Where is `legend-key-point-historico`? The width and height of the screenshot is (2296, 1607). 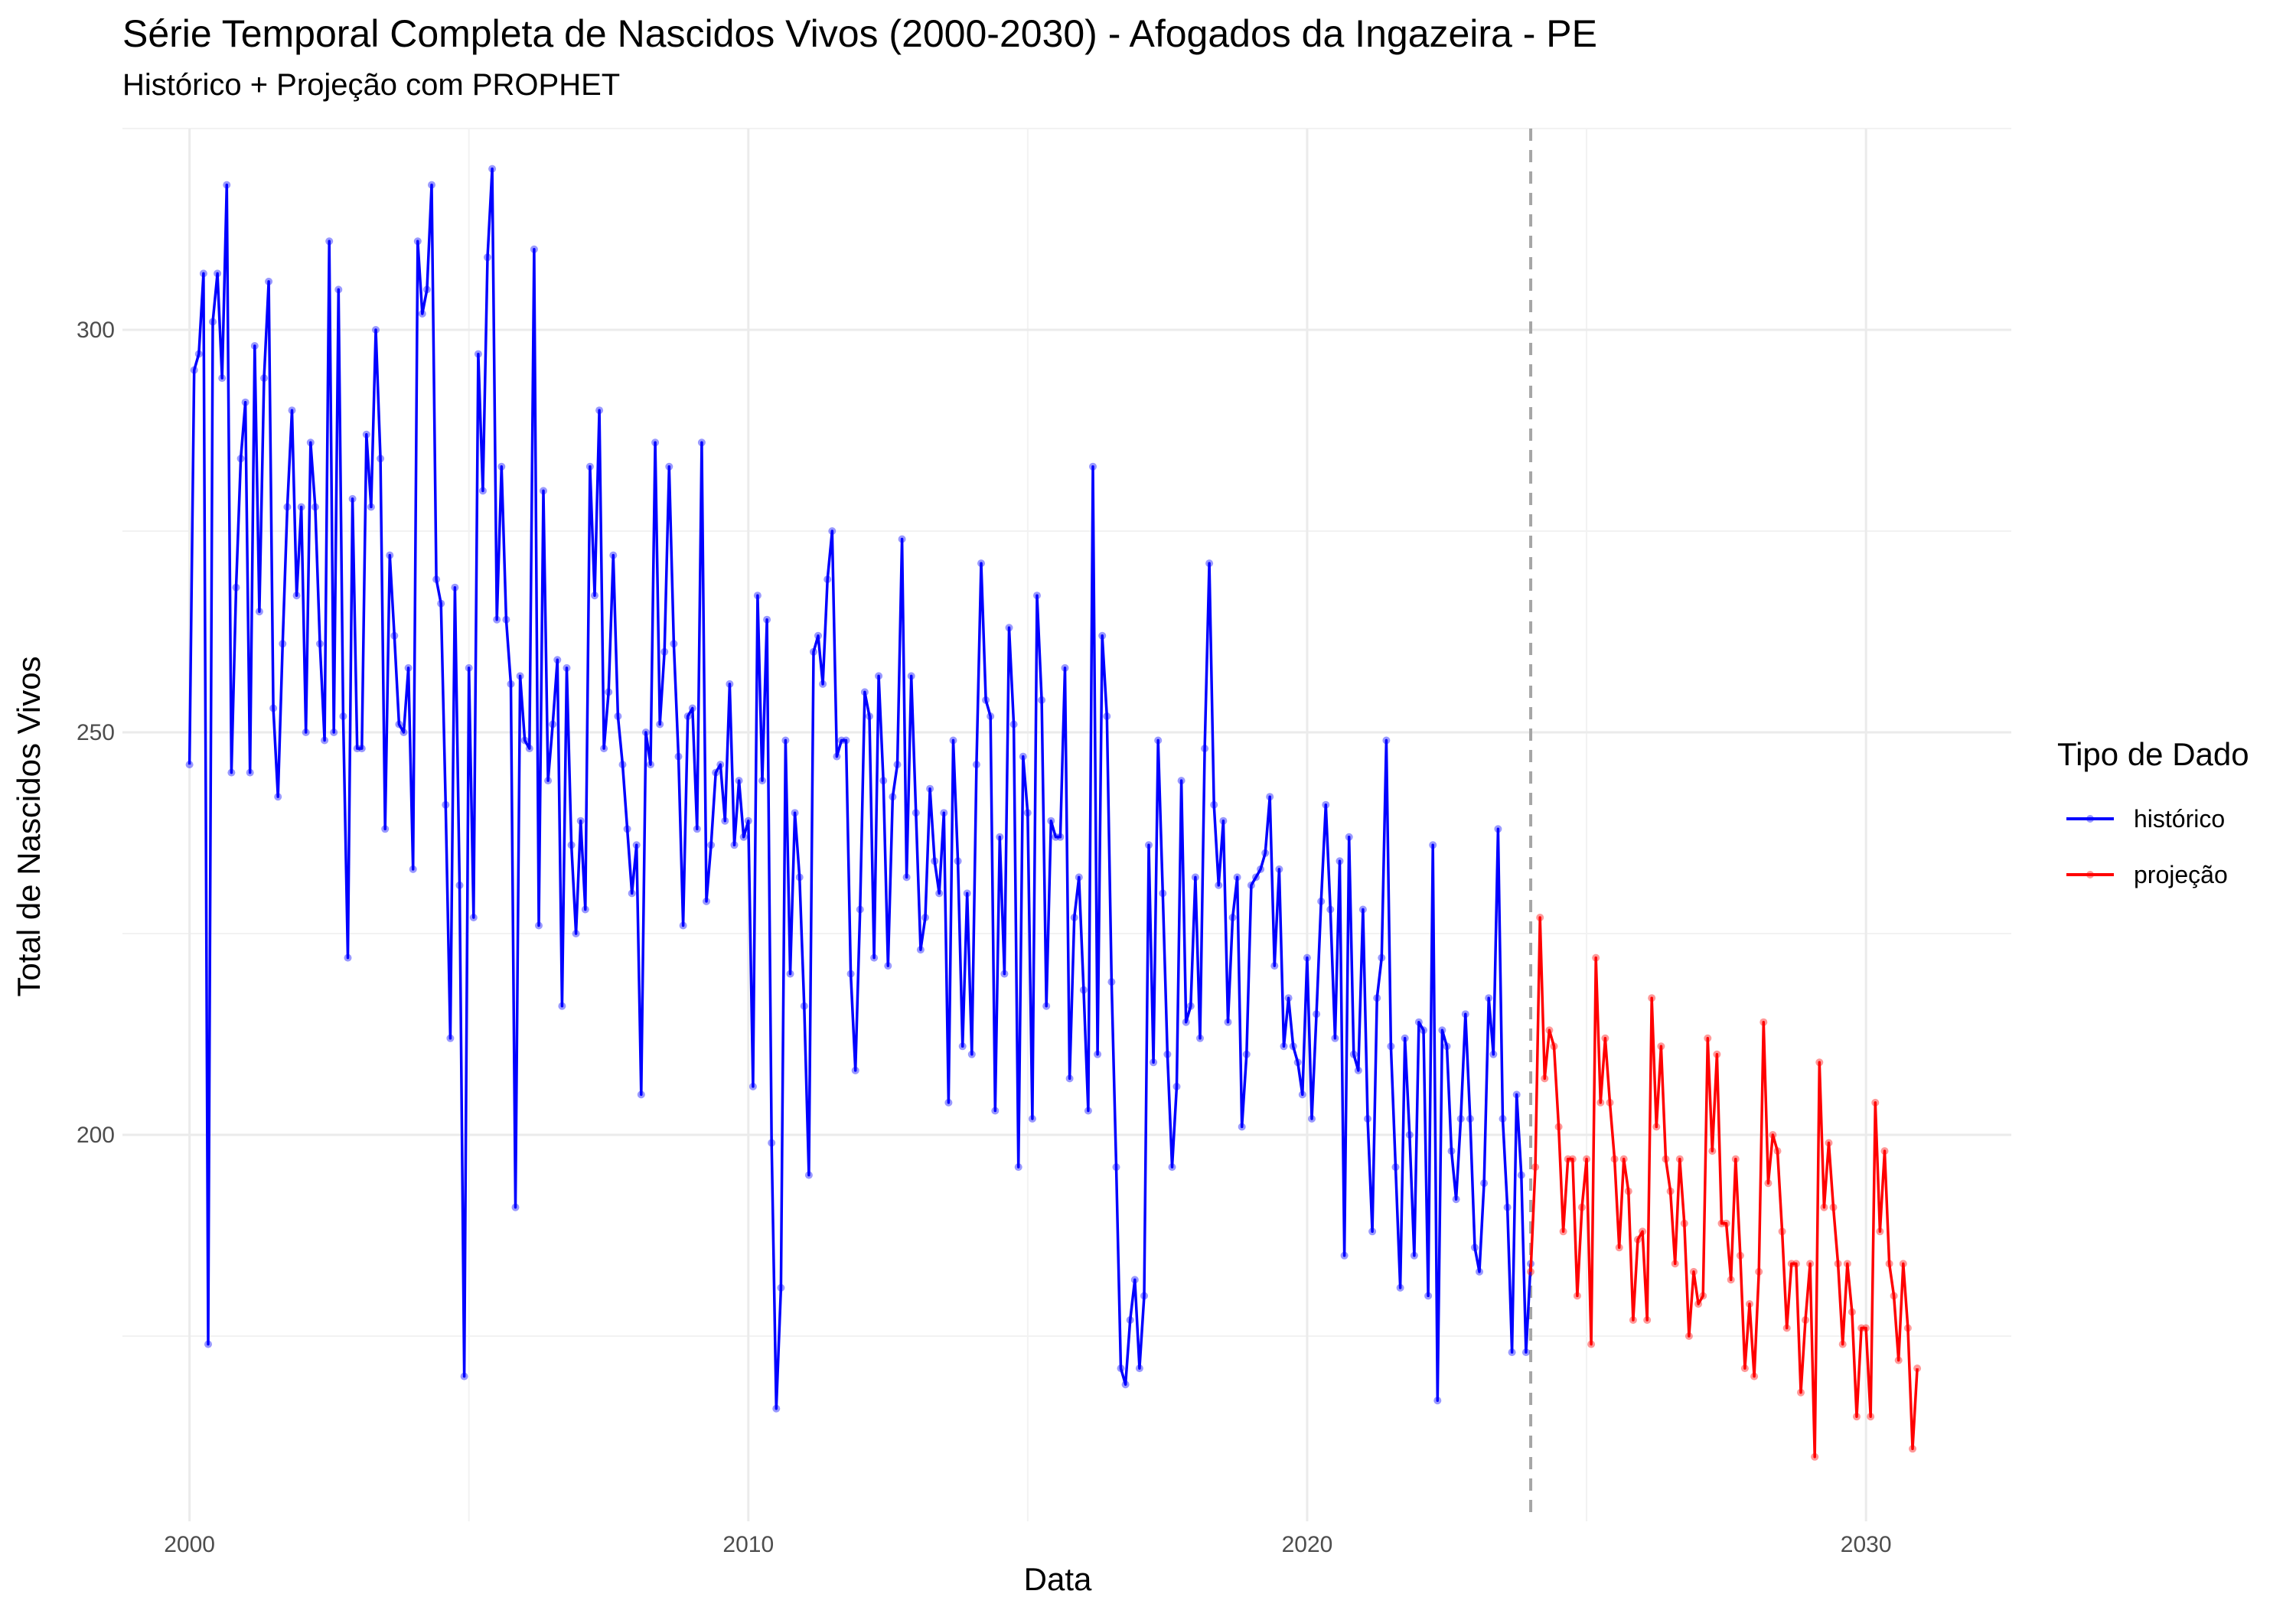 legend-key-point-historico is located at coordinates (2090, 819).